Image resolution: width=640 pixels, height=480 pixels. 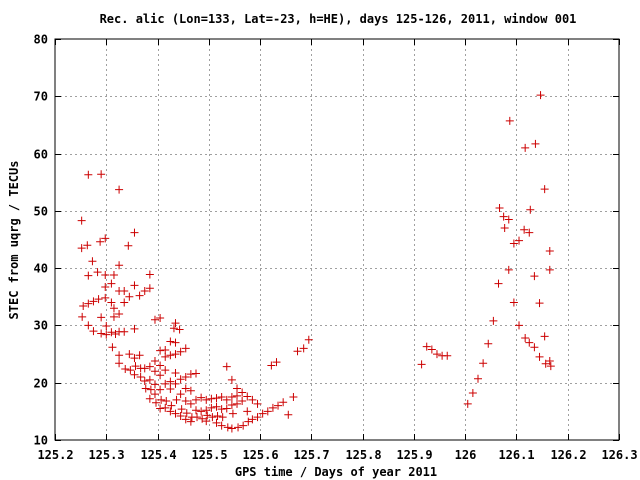 I want to click on y-tick-label: 50, so click(x=41, y=212).